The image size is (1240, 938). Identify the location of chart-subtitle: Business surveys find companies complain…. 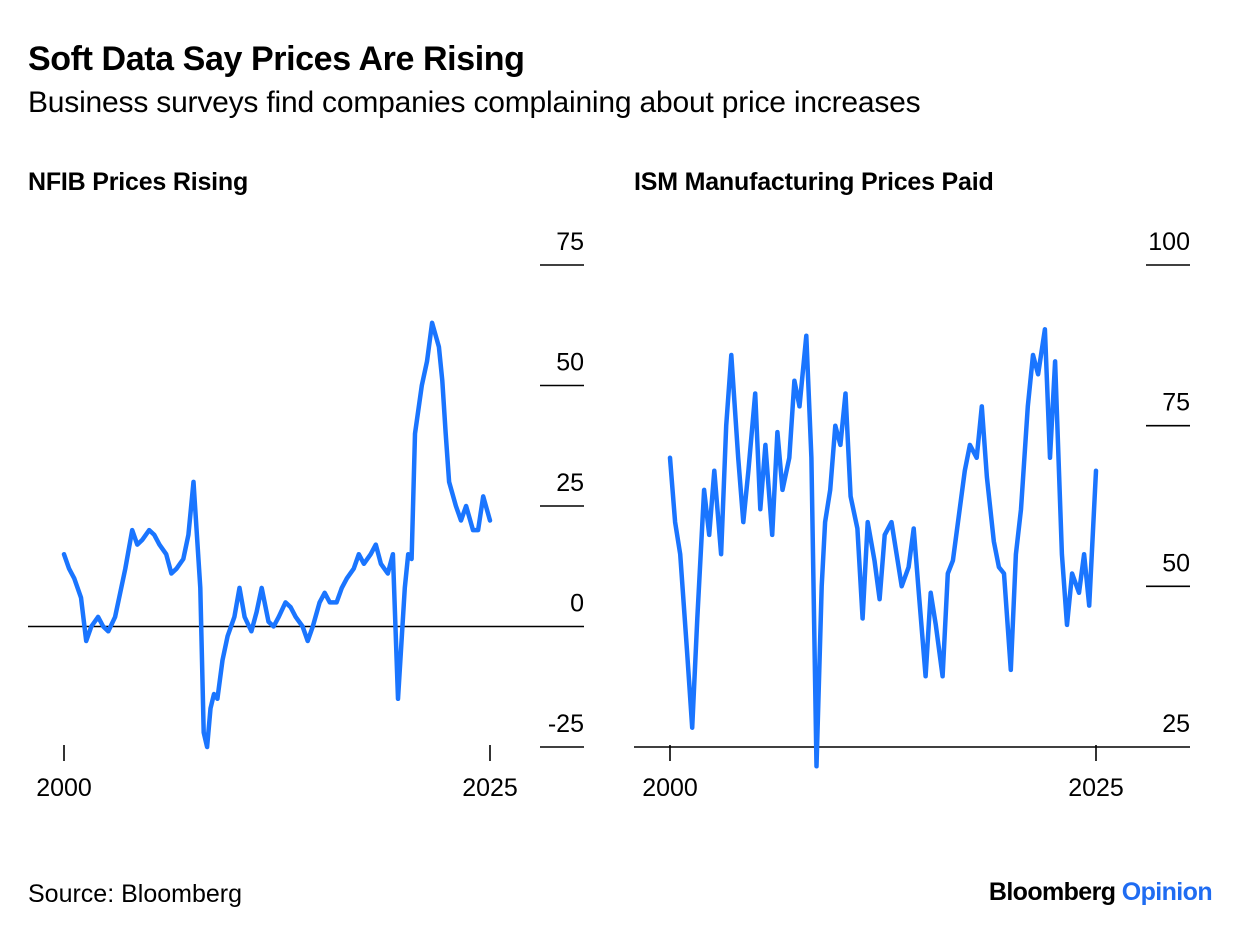
(474, 102).